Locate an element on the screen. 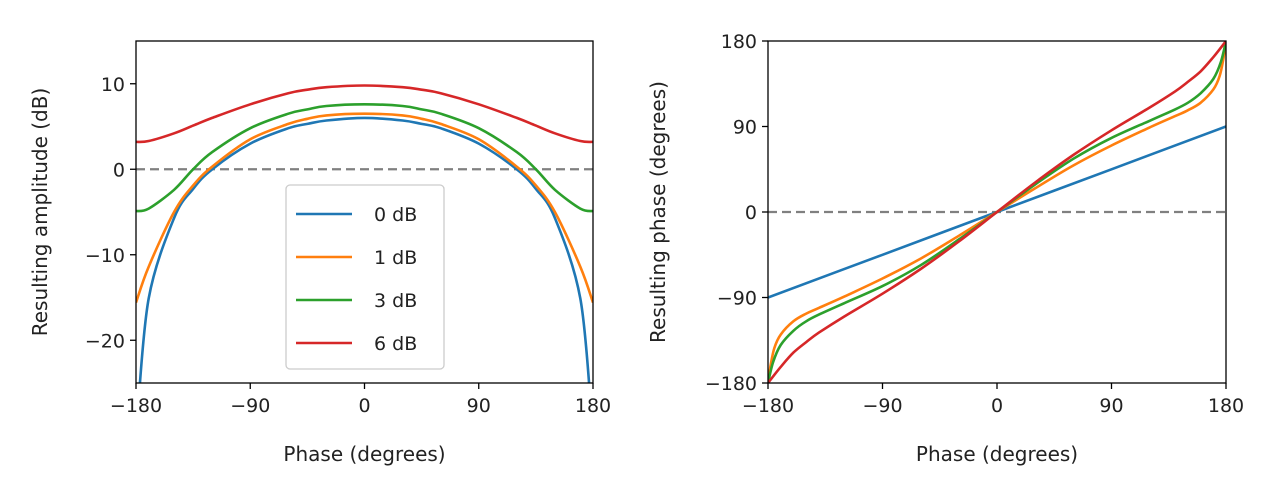  legend-label-1db: 1 dB is located at coordinates (395, 258).